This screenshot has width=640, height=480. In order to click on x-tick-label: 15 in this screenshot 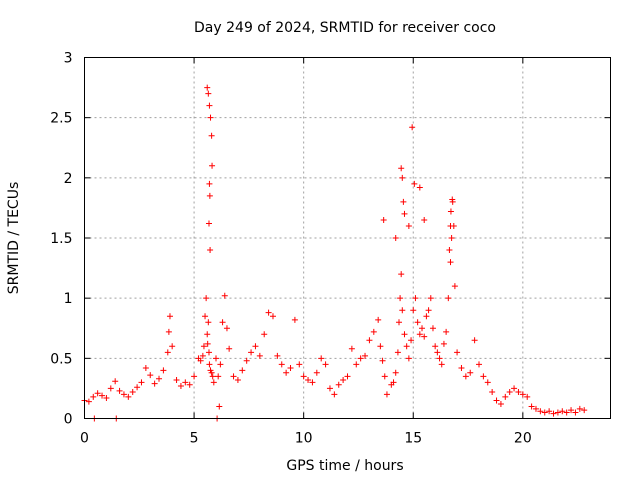, I will do `click(413, 439)`.